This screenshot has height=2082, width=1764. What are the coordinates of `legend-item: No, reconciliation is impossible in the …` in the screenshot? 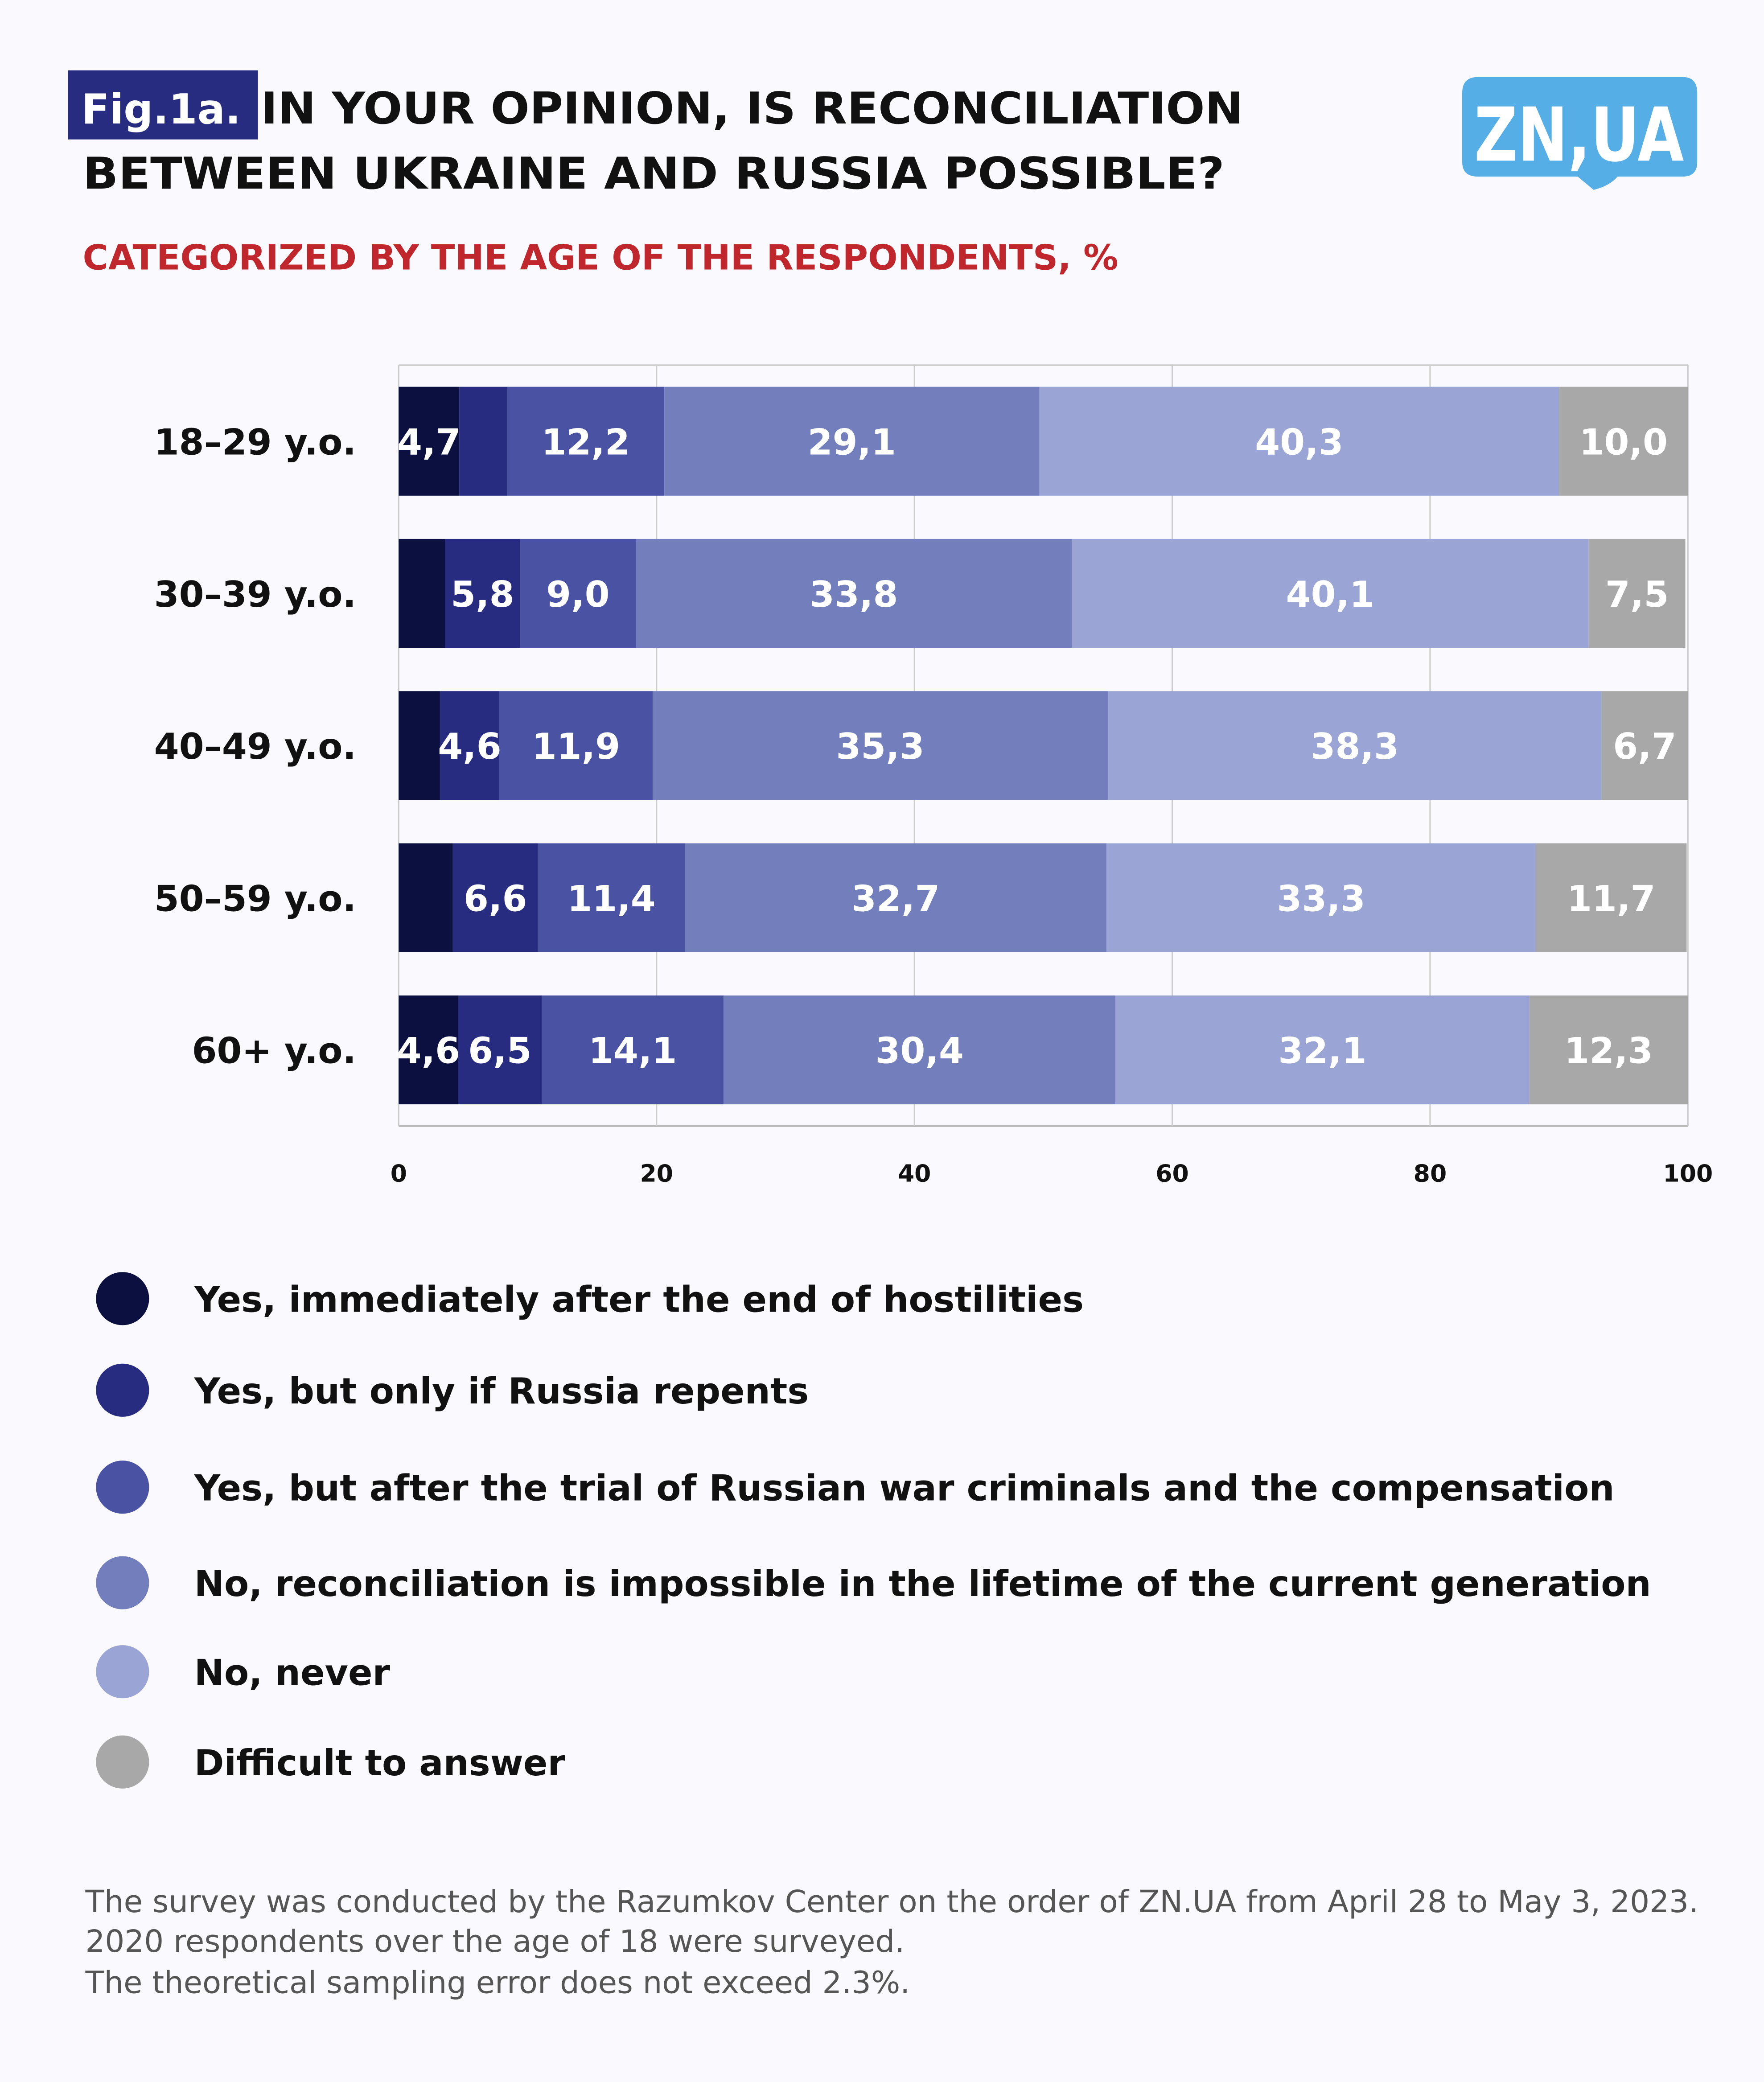 It's located at (874, 1583).